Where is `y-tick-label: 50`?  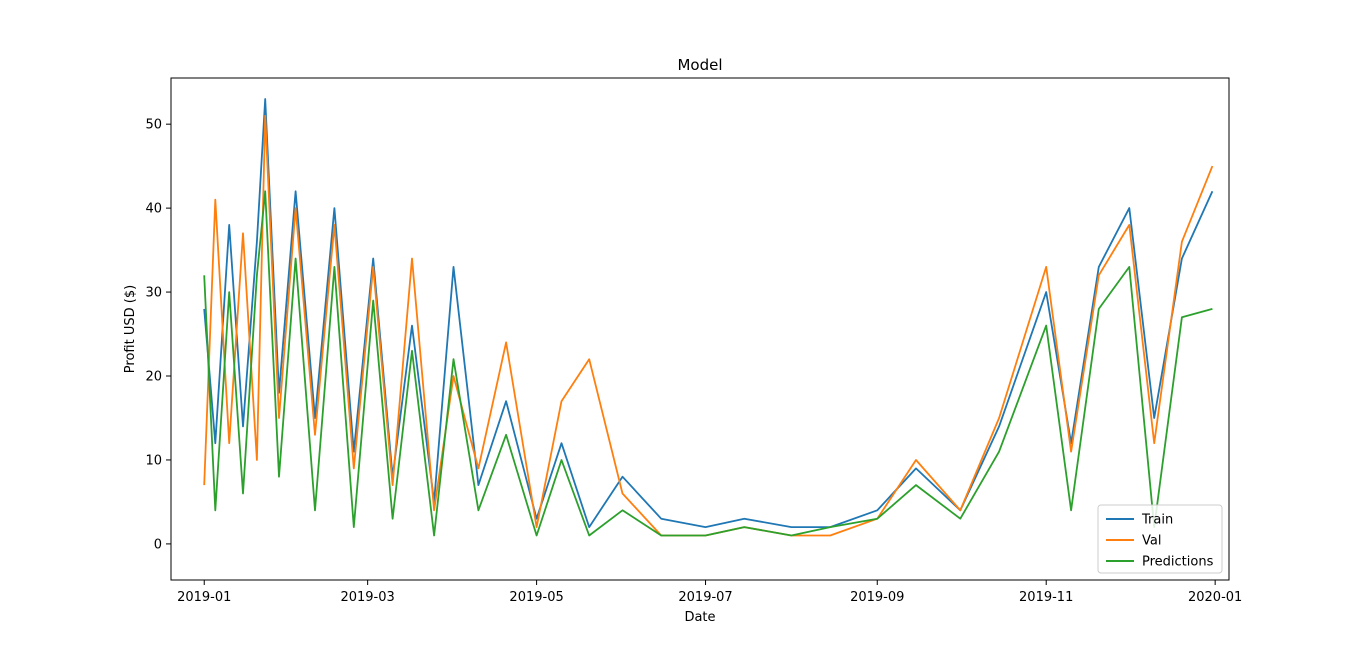
y-tick-label: 50 is located at coordinates (153, 125).